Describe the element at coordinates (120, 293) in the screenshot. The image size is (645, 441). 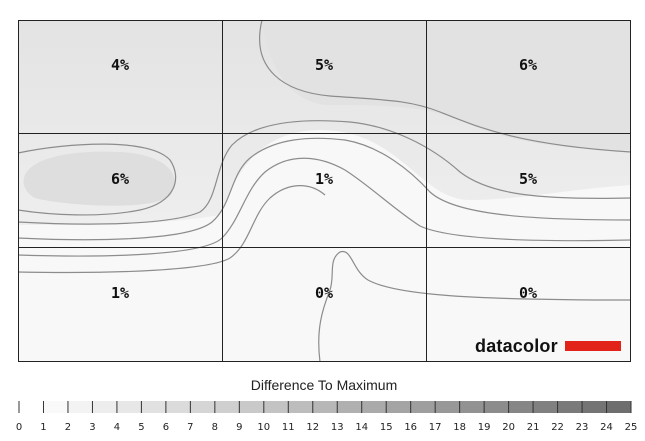
I see `cell-label-r2c0: 1%` at that location.